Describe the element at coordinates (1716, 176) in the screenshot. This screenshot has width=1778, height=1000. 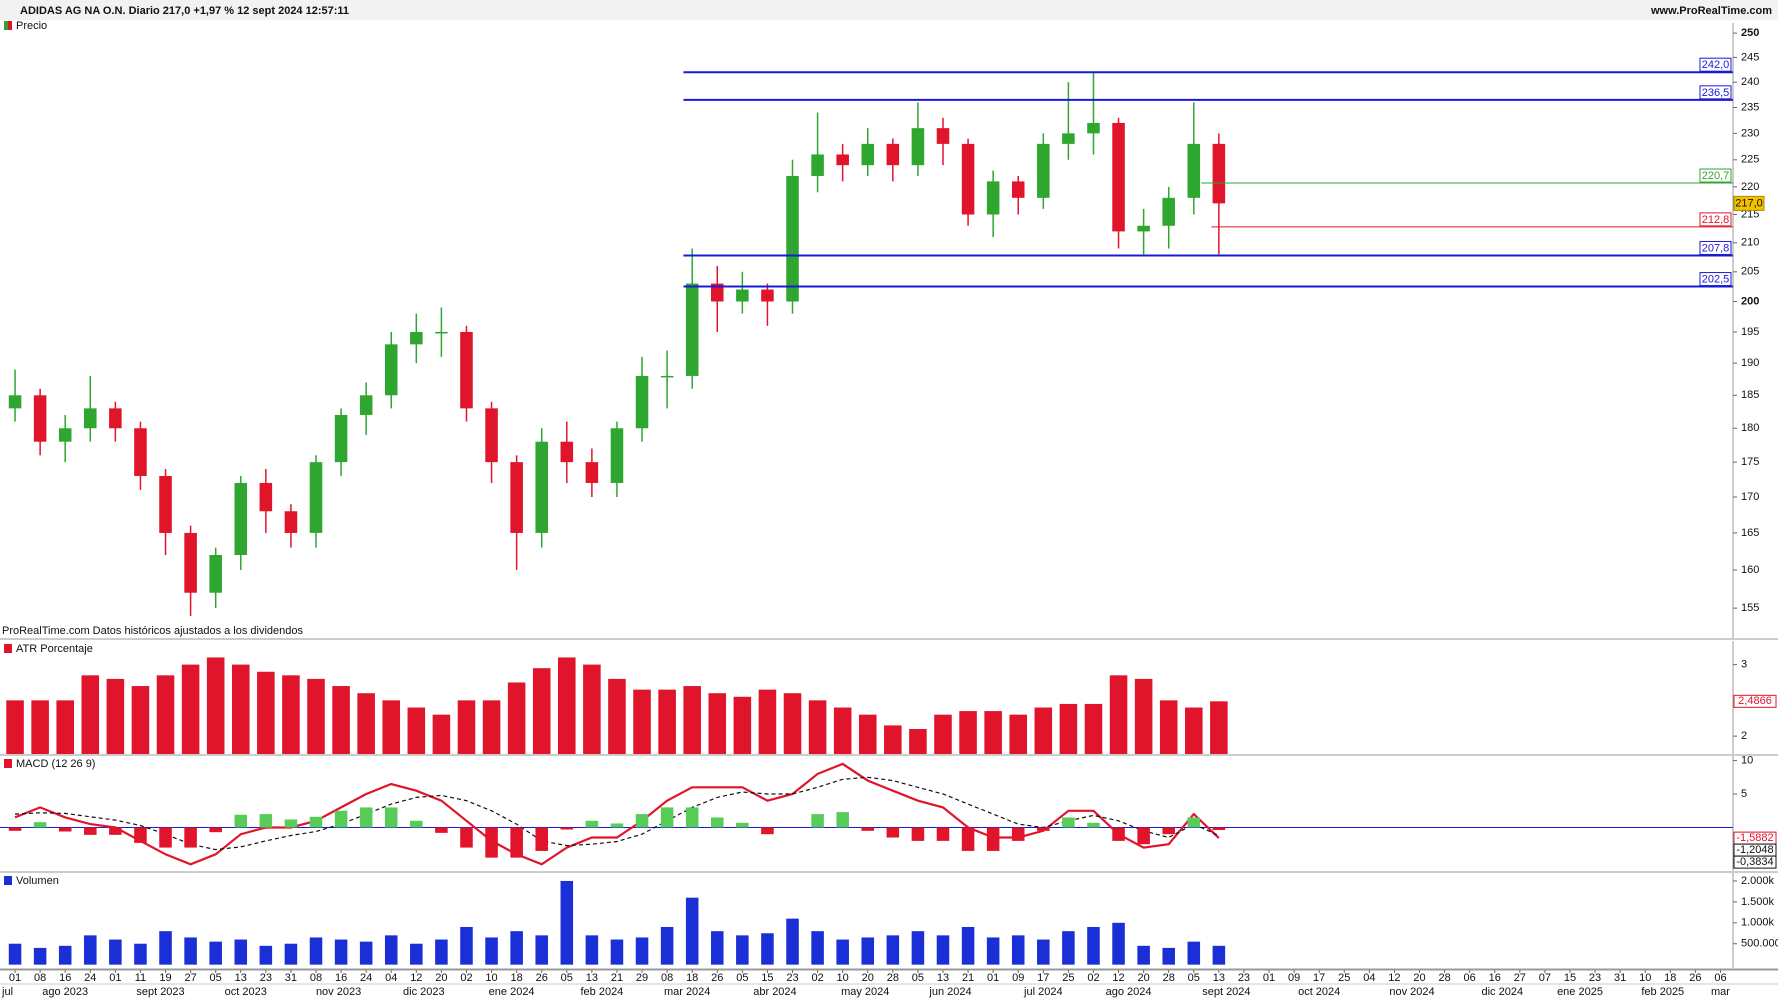
I see `level-label: 220,7` at that location.